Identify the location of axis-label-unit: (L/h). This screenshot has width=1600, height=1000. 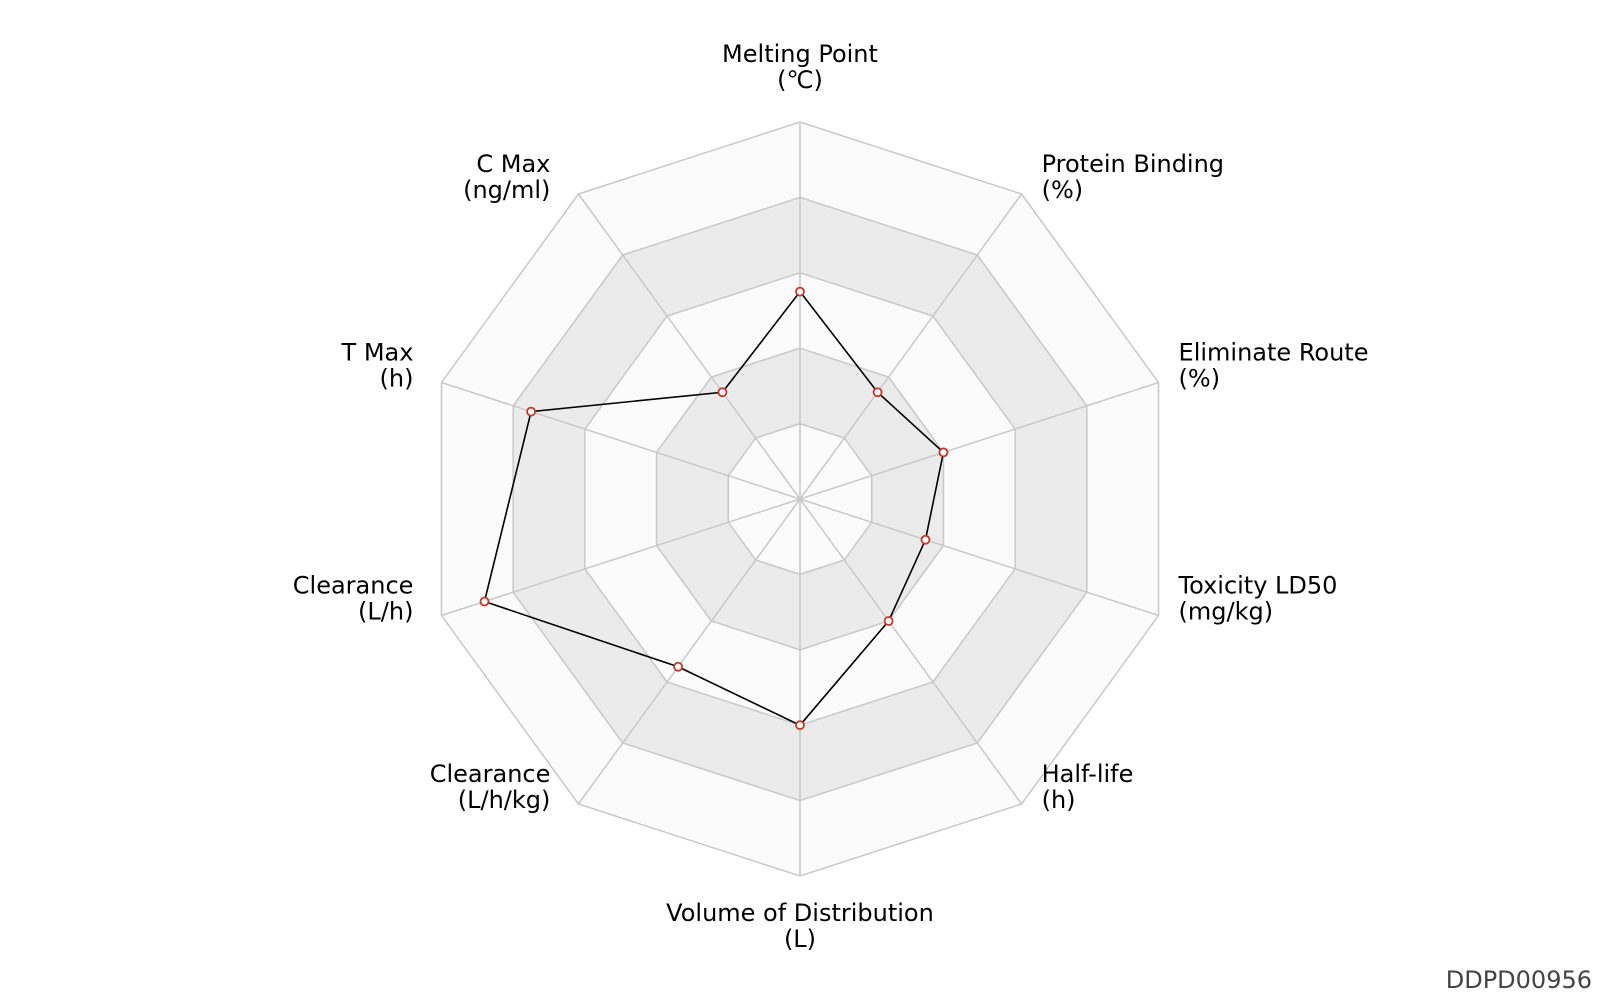
(385, 612).